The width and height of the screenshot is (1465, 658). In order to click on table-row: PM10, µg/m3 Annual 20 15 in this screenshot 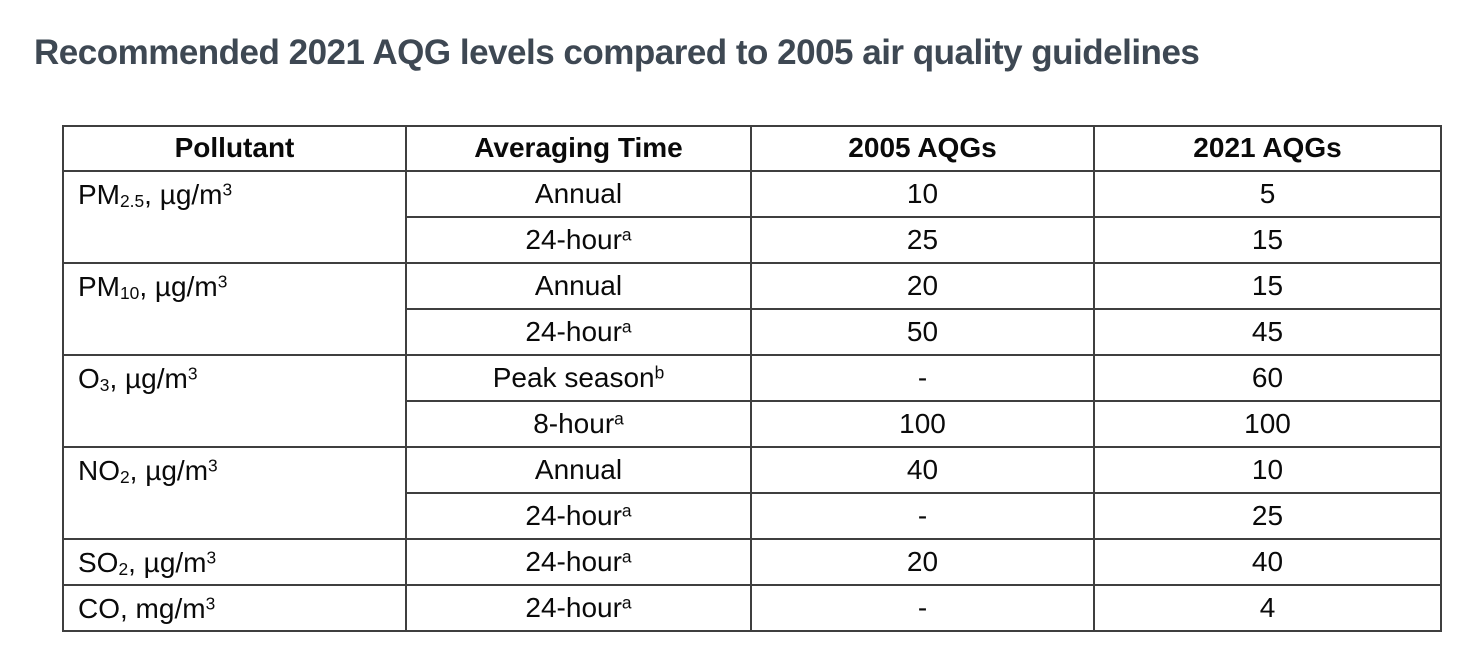, I will do `click(752, 309)`.